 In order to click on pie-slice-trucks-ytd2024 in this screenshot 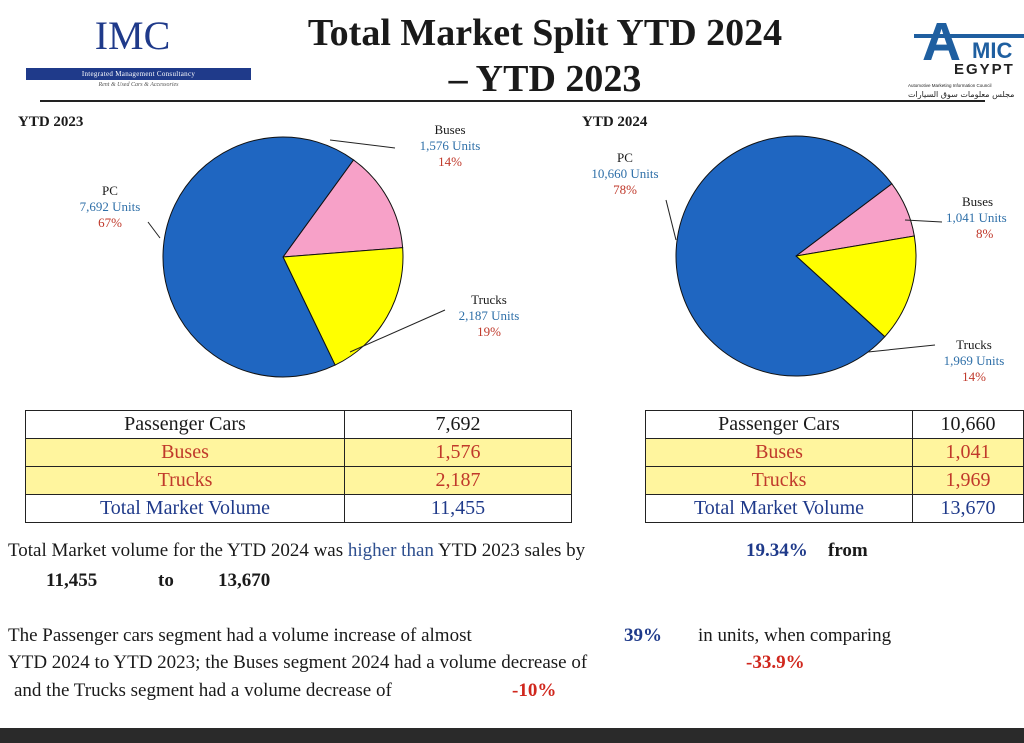, I will do `click(855, 286)`.